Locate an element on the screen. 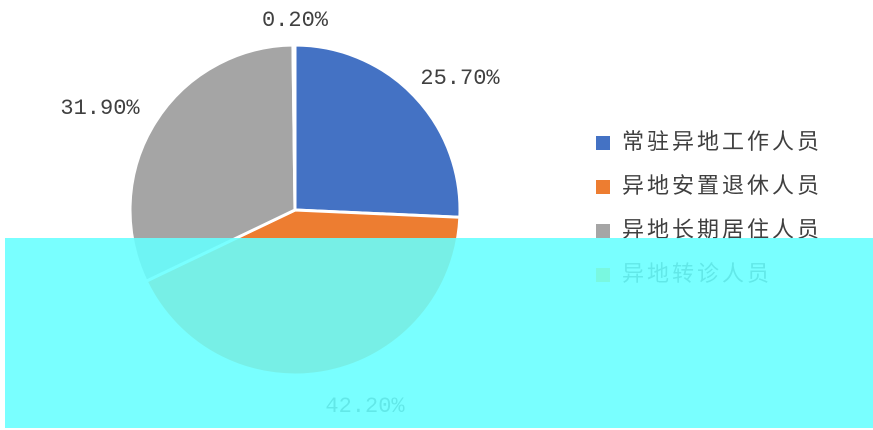 Image resolution: width=873 pixels, height=430 pixels. data-label: 25.70% is located at coordinates (460, 78).